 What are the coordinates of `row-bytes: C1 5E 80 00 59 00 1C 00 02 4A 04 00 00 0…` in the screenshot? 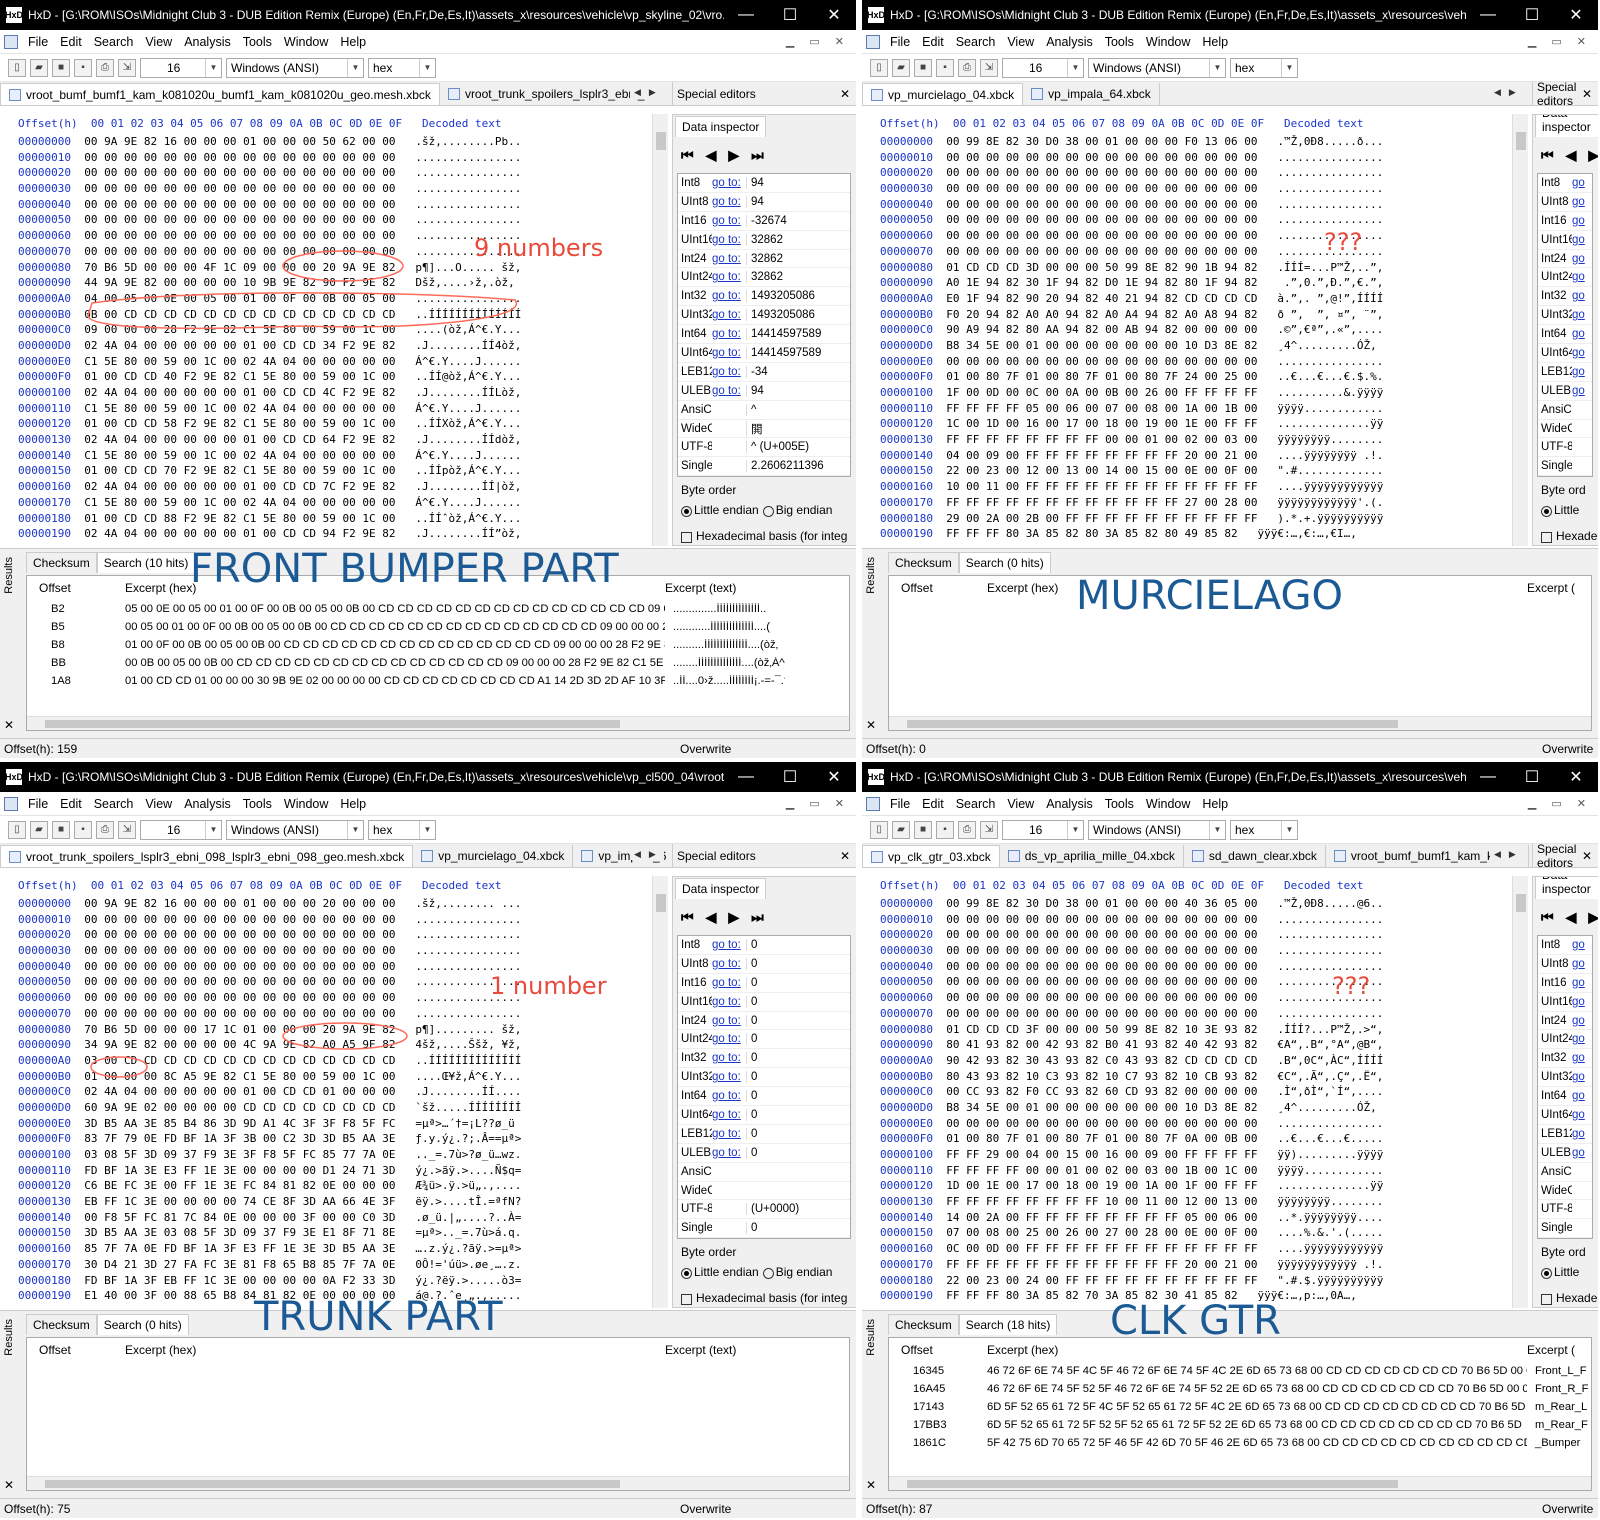 It's located at (240, 361).